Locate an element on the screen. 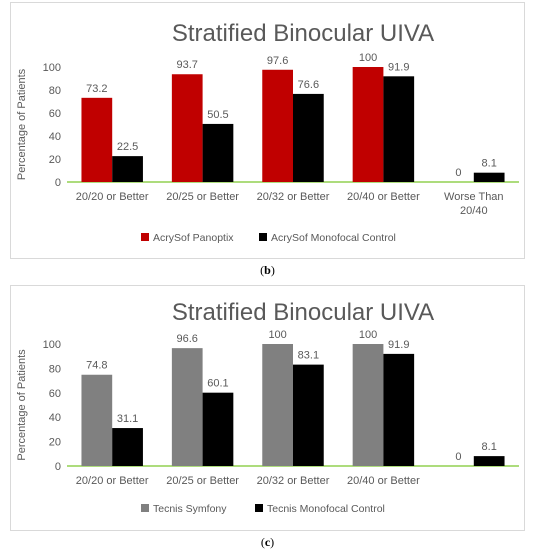 The width and height of the screenshot is (535, 550). chart-c-category-label: 20/20 or Better is located at coordinates (112, 481).